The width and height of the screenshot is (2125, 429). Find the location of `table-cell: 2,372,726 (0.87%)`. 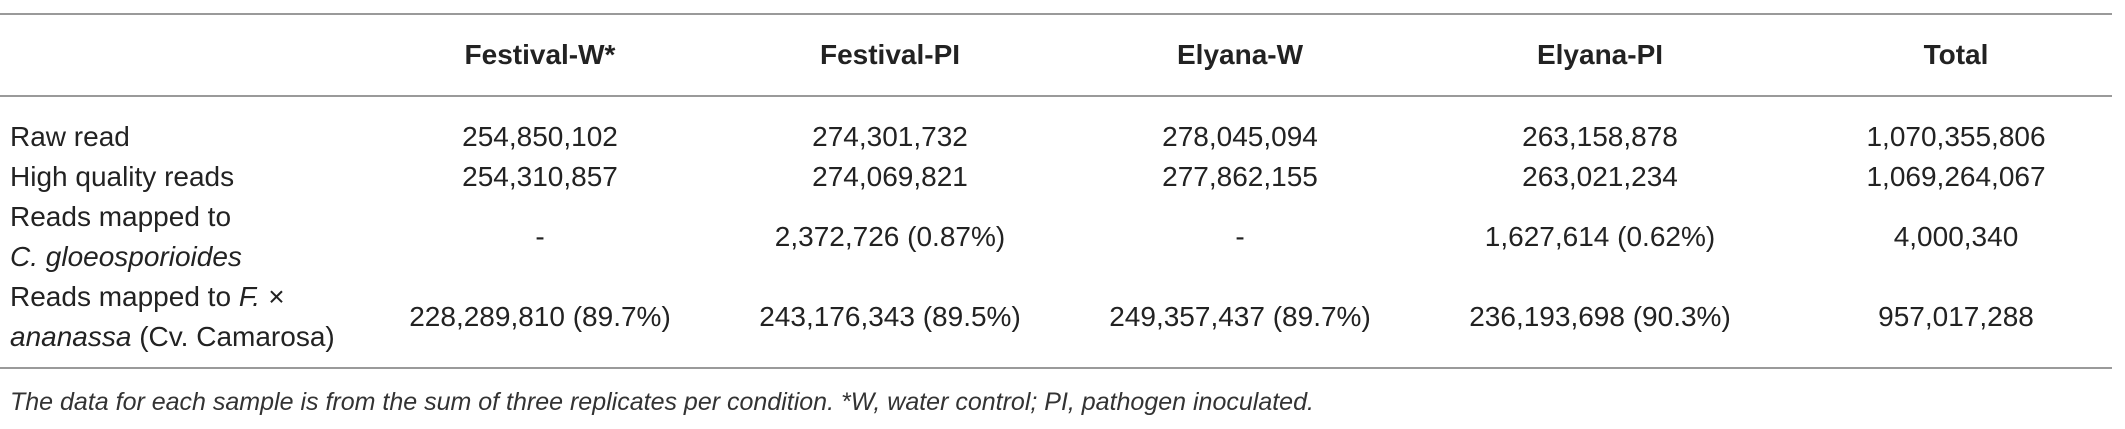

table-cell: 2,372,726 (0.87%) is located at coordinates (890, 236).